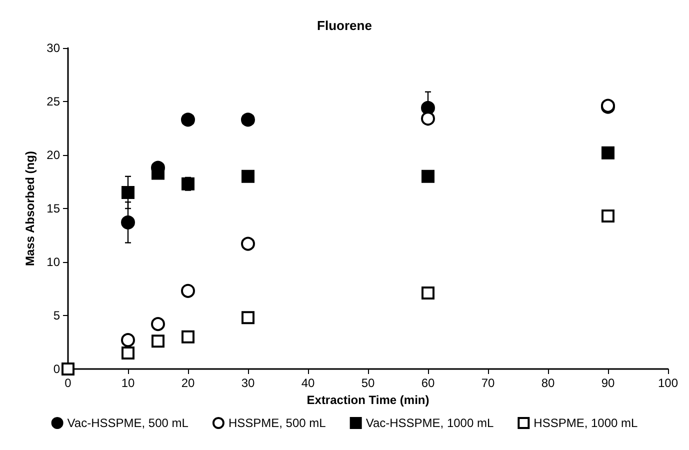 The image size is (689, 450). What do you see at coordinates (53, 48) in the screenshot?
I see `y-tick-label: 30` at bounding box center [53, 48].